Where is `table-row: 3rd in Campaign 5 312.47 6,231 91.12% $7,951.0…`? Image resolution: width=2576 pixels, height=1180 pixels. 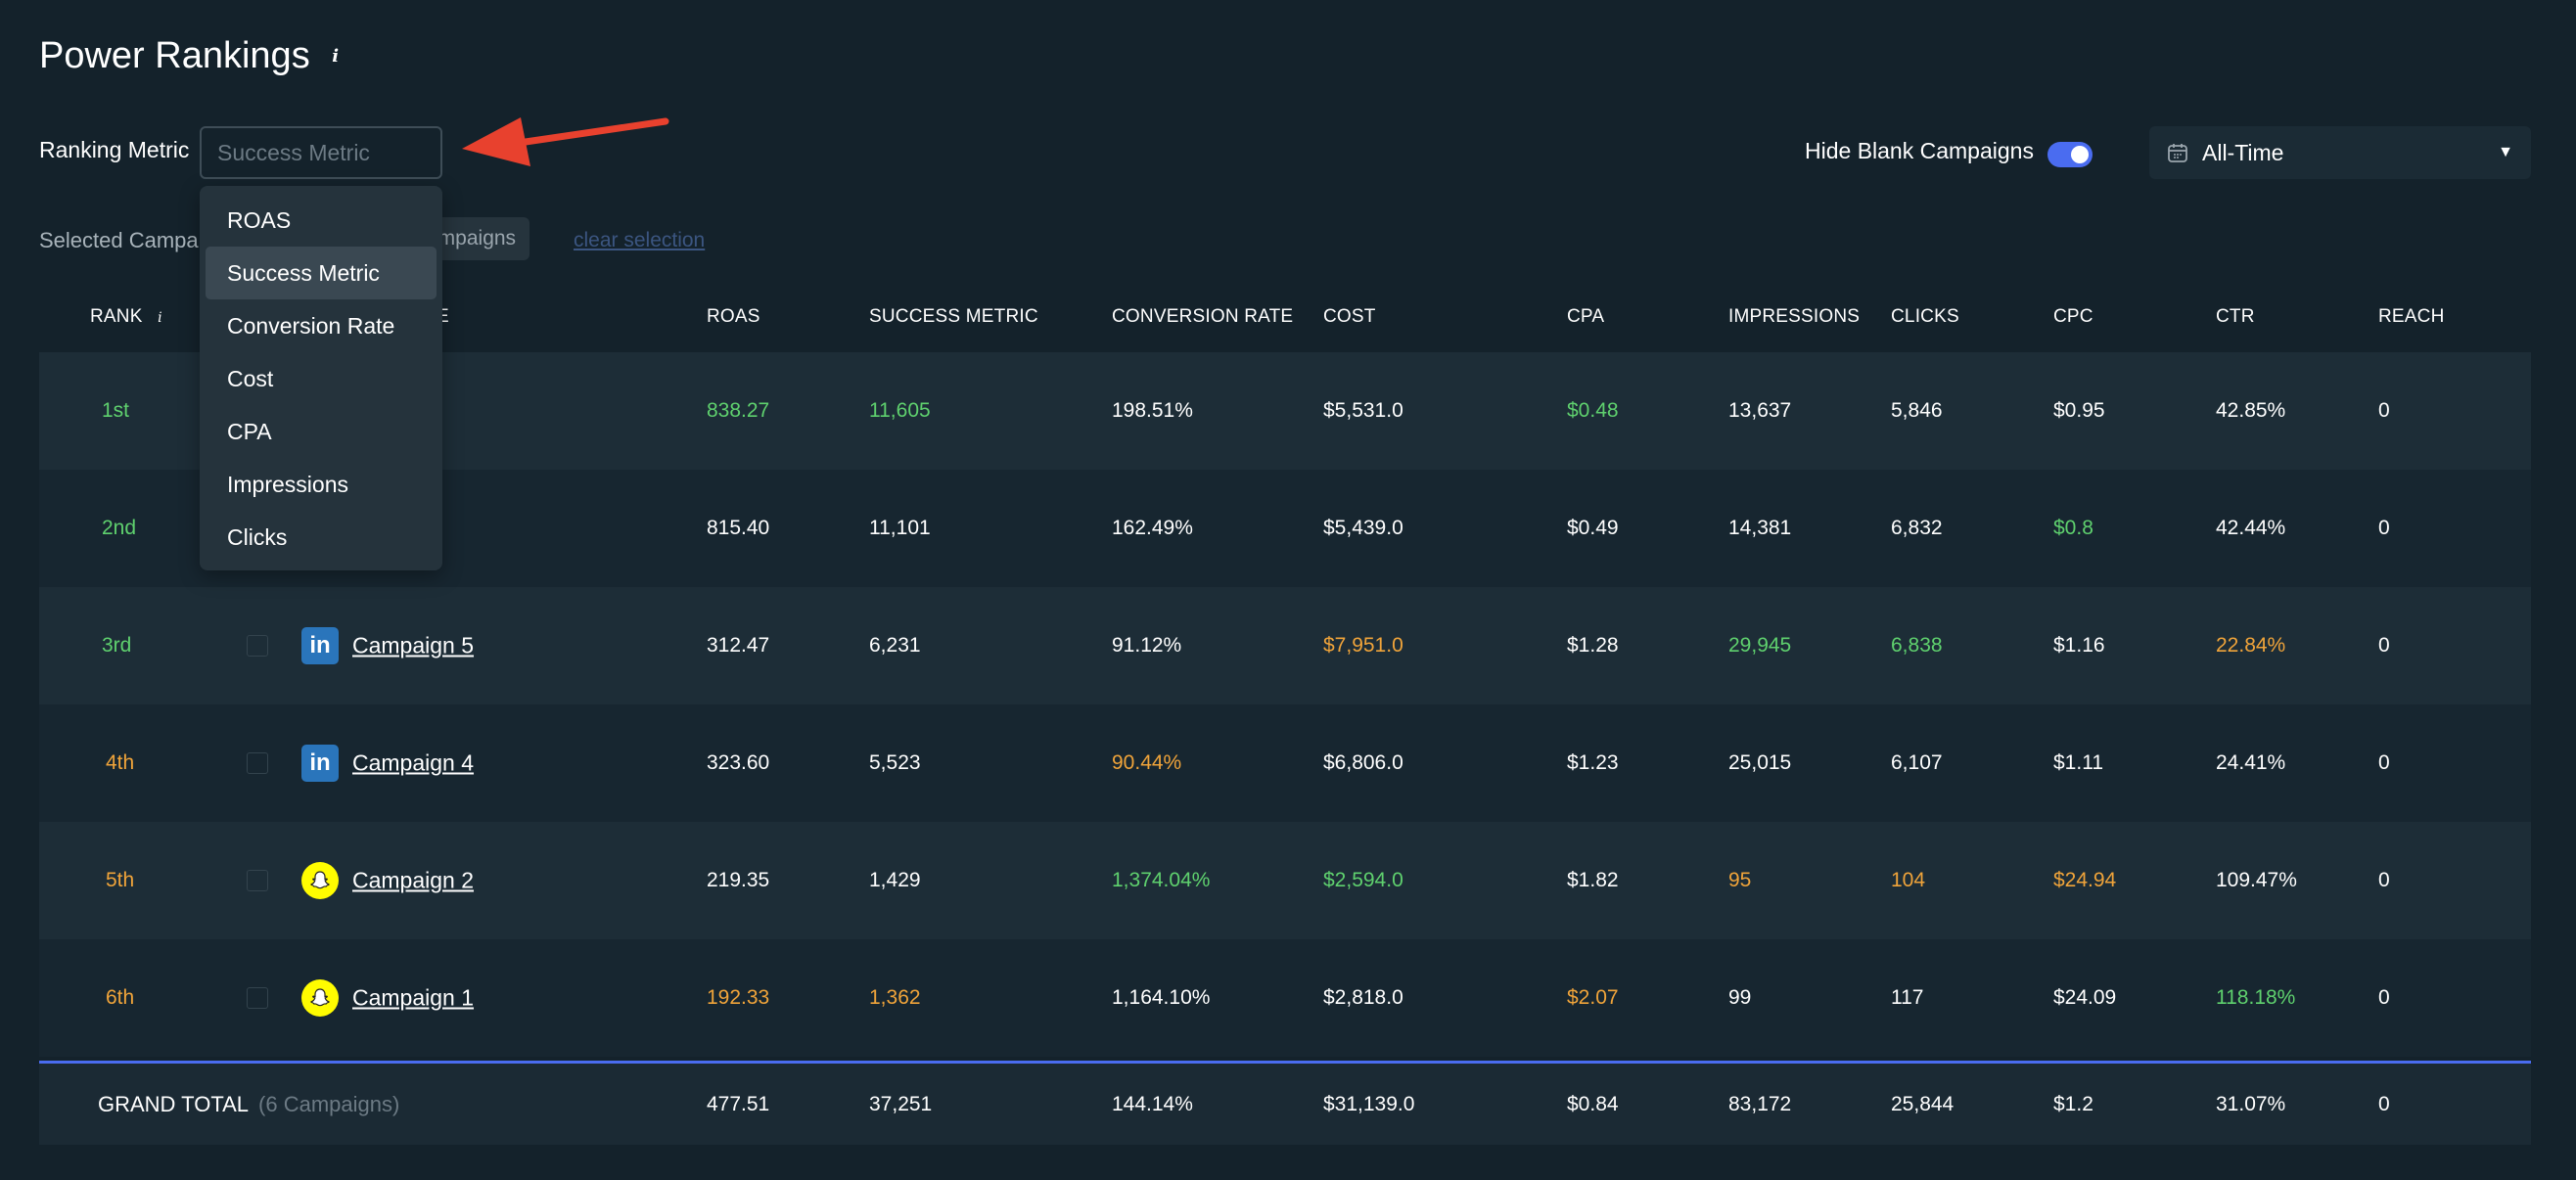
table-row: 3rd in Campaign 5 312.47 6,231 91.12% $7,951.0… is located at coordinates (1285, 645).